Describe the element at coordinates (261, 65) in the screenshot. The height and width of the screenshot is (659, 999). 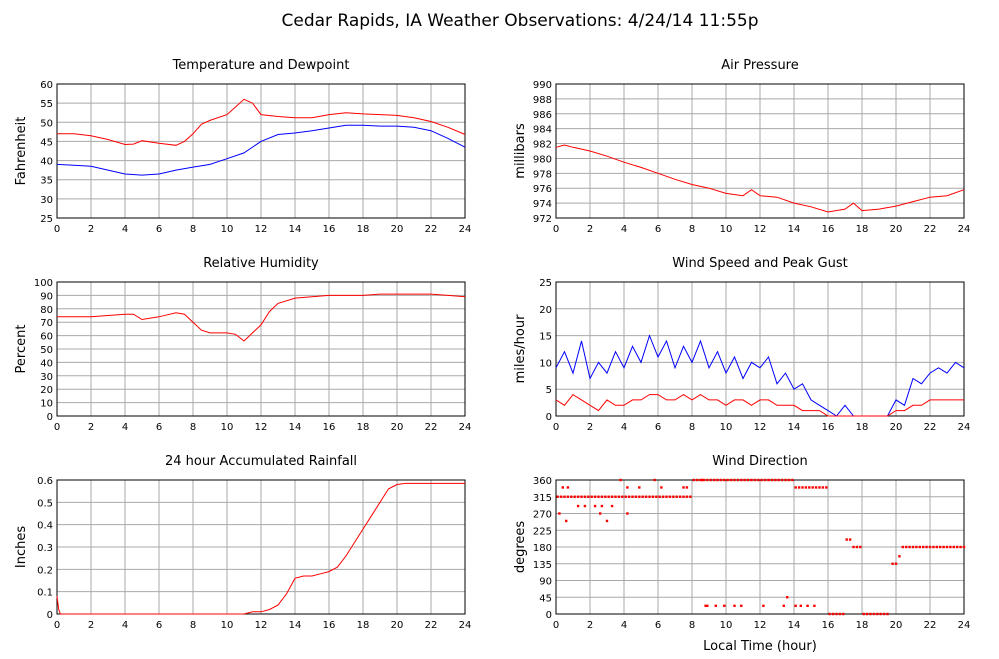
I see `chart-title: Temperature and Dewpoint` at that location.